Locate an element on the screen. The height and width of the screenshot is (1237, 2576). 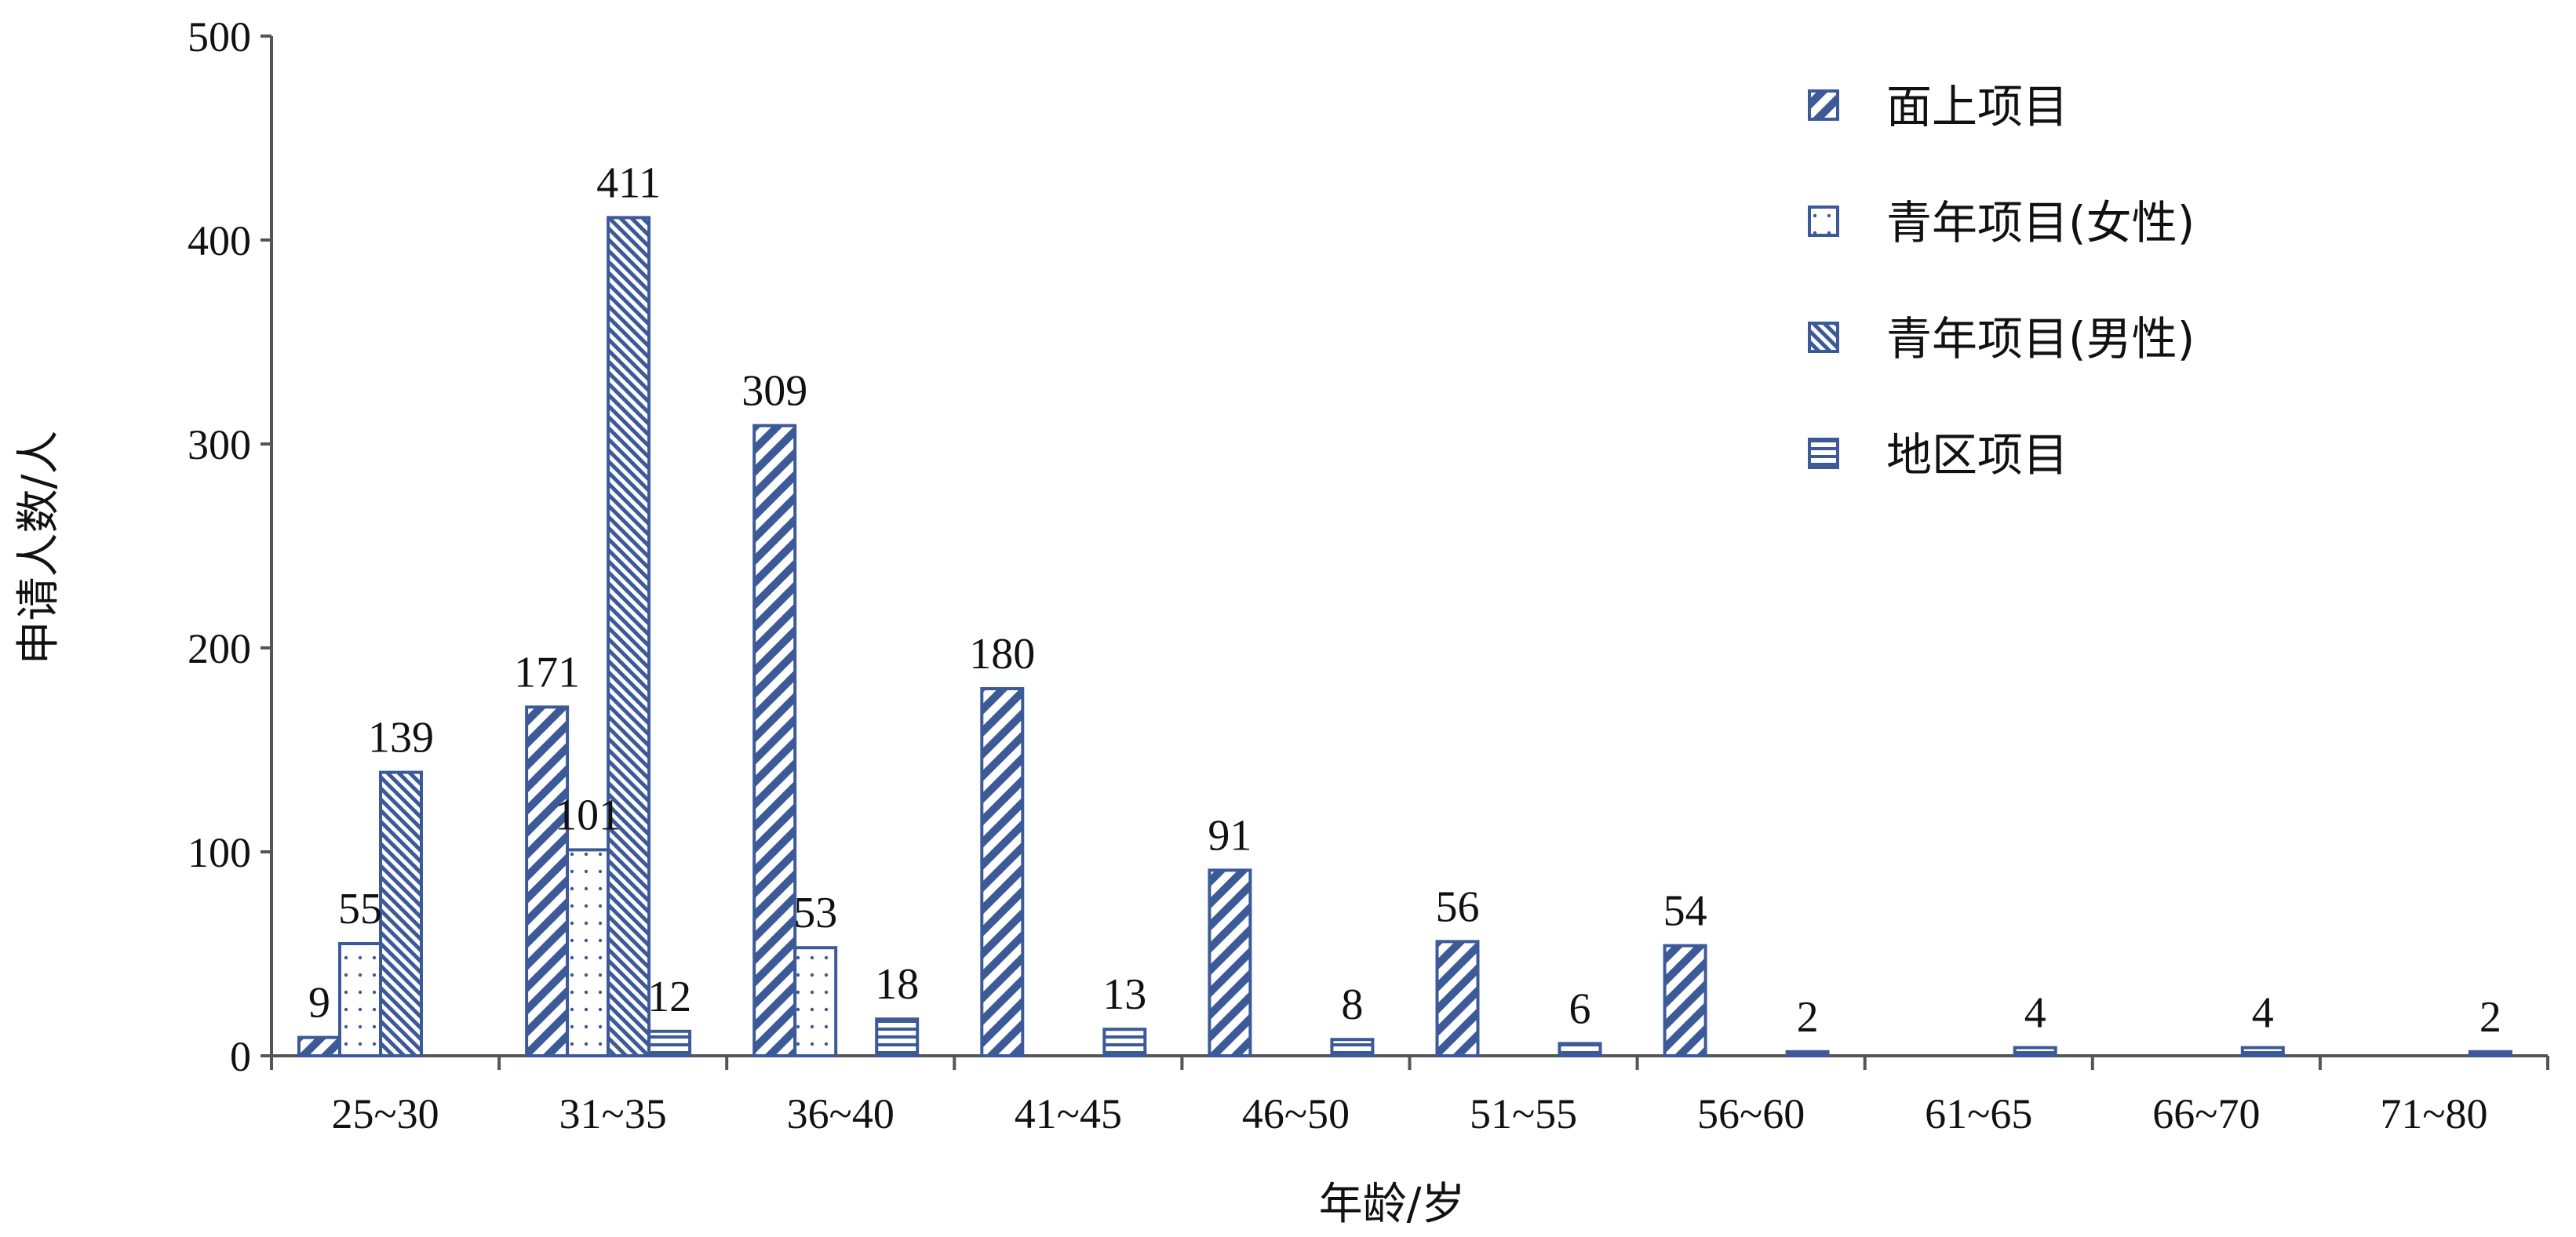
data-label: 139 is located at coordinates (401, 738).